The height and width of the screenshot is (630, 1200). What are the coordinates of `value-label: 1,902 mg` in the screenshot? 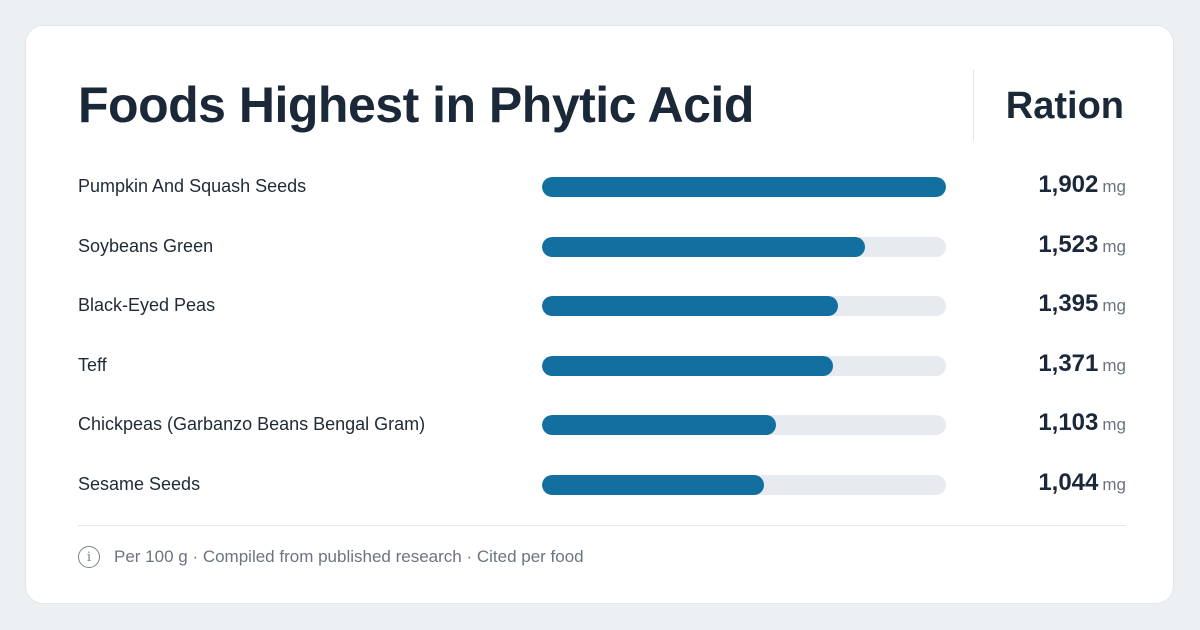 It's located at (1082, 186).